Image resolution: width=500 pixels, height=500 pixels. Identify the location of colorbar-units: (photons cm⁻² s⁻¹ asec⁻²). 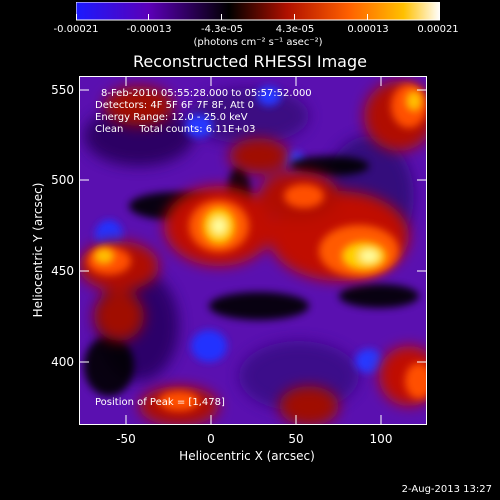
(258, 42).